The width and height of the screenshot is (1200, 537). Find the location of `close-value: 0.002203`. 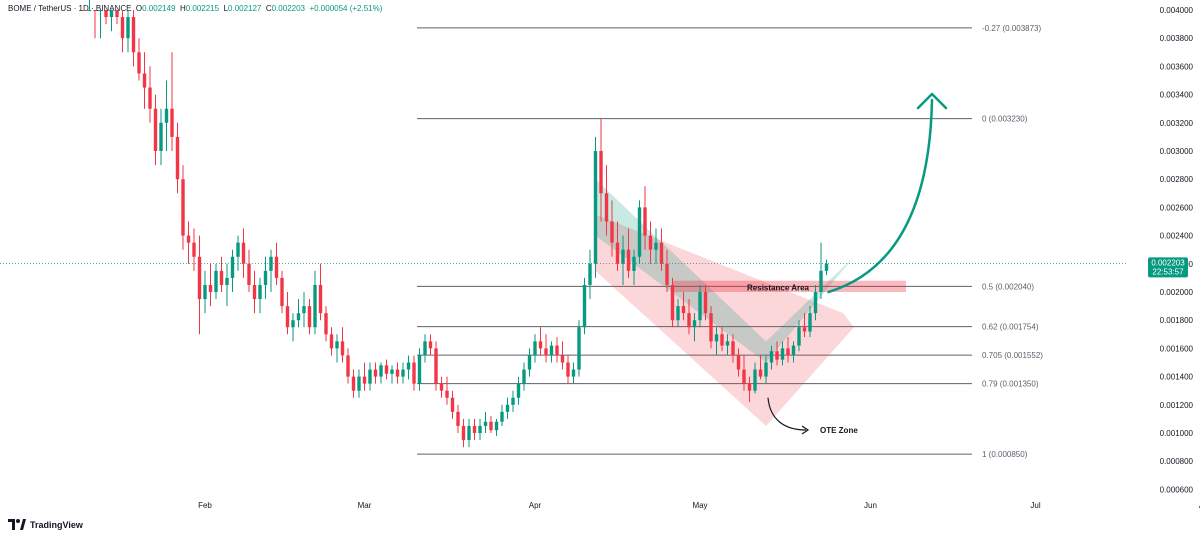

close-value: 0.002203 is located at coordinates (288, 8).